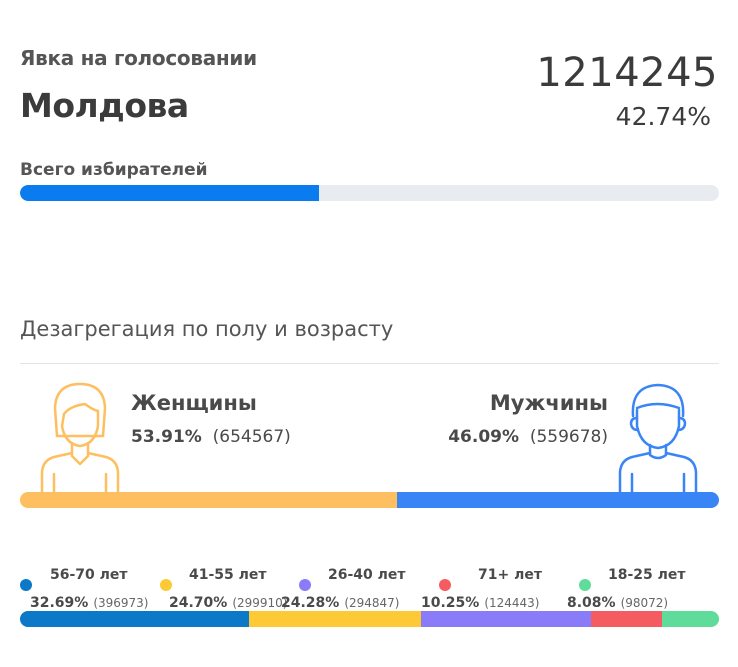 The width and height of the screenshot is (738, 667). I want to click on age-legend-value: 24.70% (299910), so click(228, 603).